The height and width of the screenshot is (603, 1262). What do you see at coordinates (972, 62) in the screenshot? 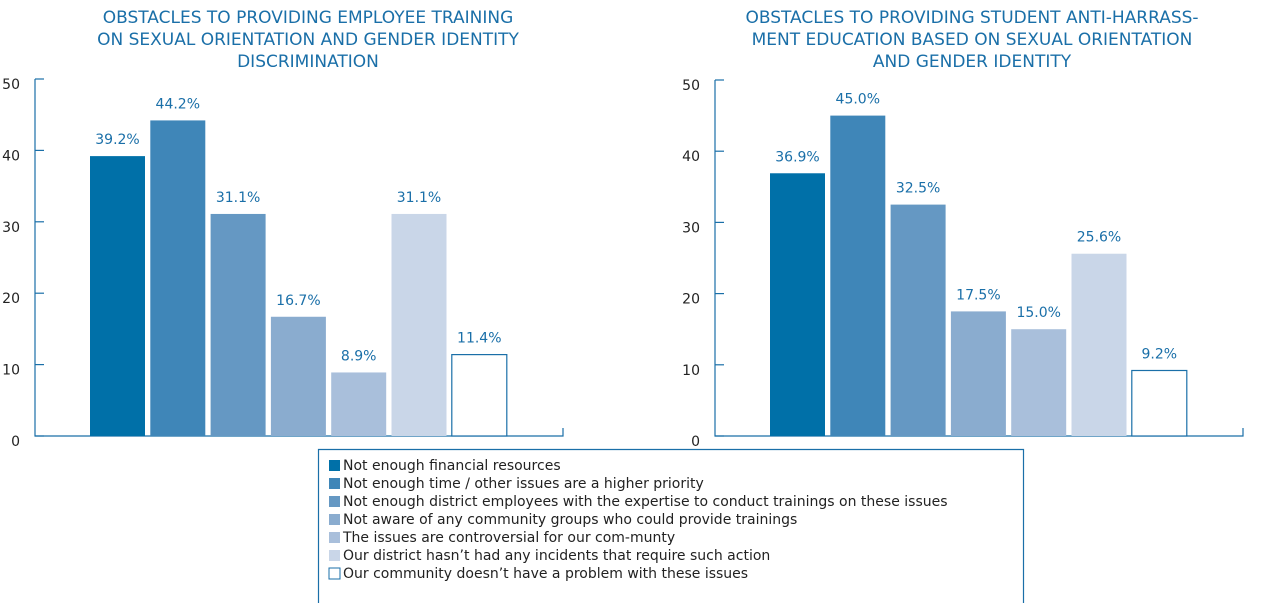
I see `chart-title: AND GENDER IDENTITY` at bounding box center [972, 62].